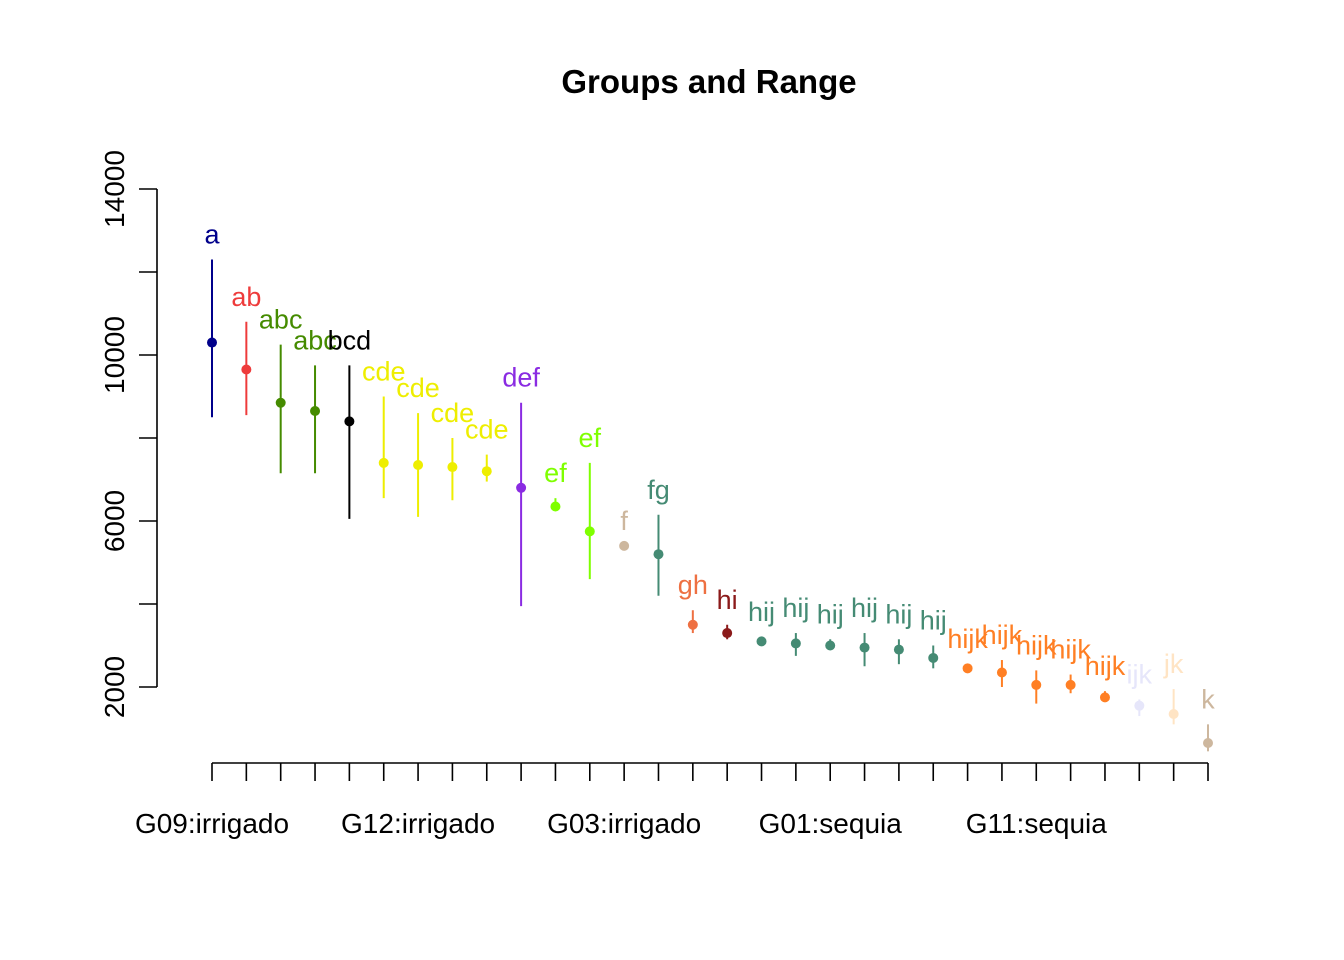  Describe the element at coordinates (1208, 718) in the screenshot. I see `data-point-group: k` at that location.